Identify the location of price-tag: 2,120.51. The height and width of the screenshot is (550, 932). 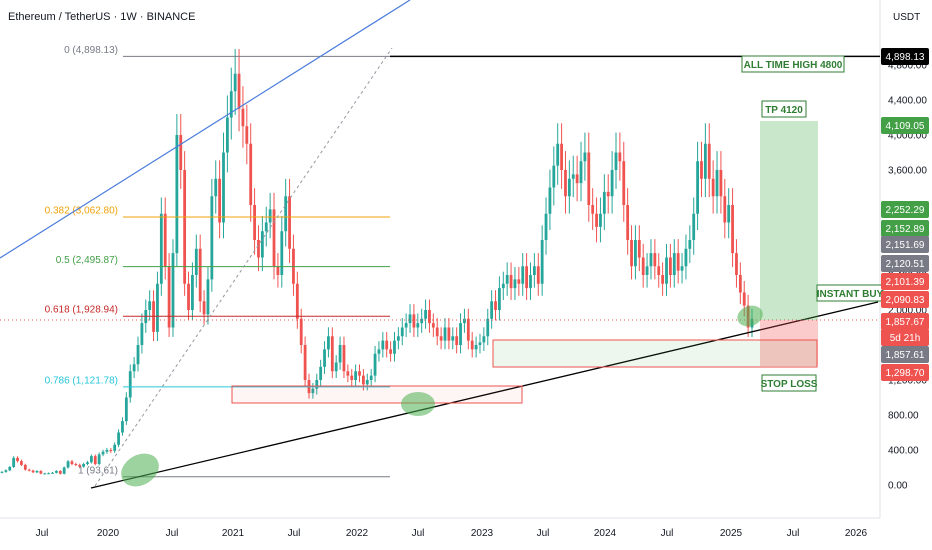
(905, 263).